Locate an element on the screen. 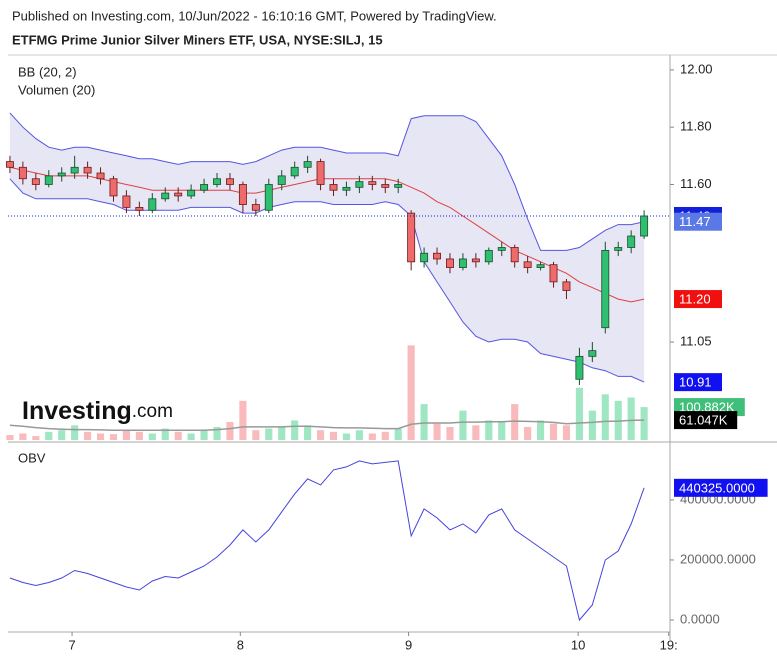  x-tick-label: 9 is located at coordinates (408, 644).